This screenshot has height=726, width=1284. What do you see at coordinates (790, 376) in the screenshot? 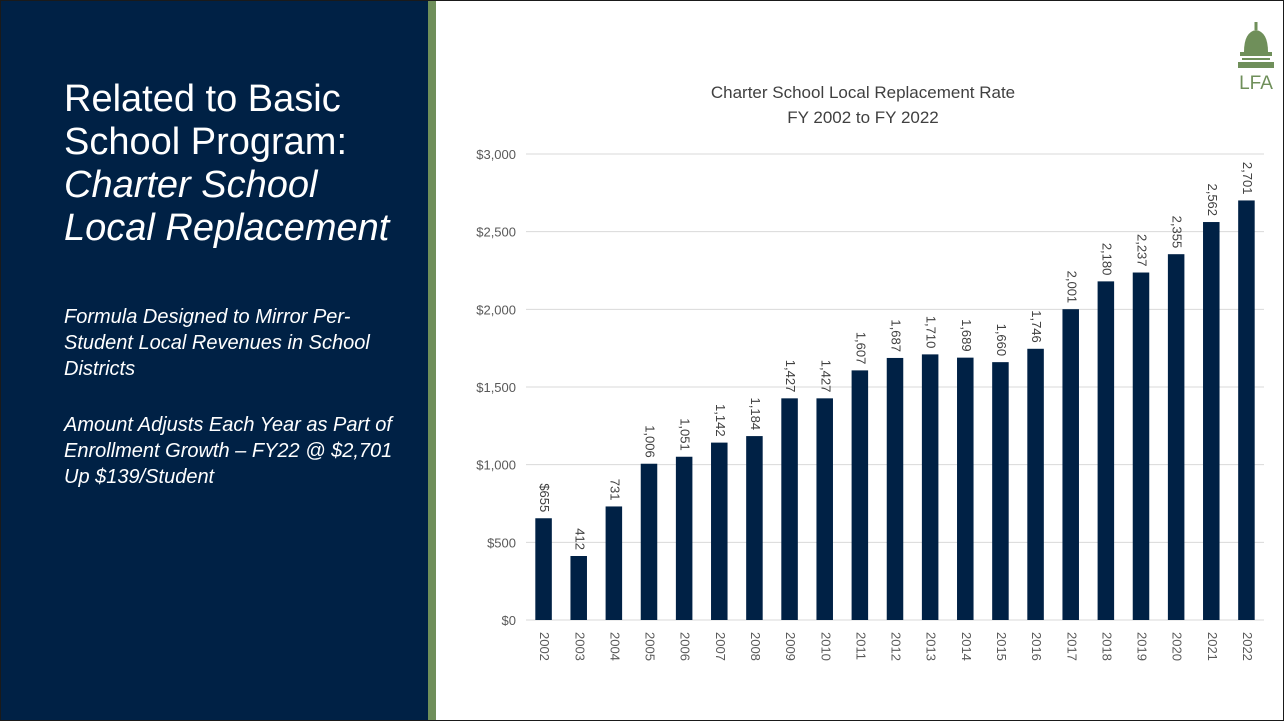
I see `data-label-2009: 1,427` at bounding box center [790, 376].